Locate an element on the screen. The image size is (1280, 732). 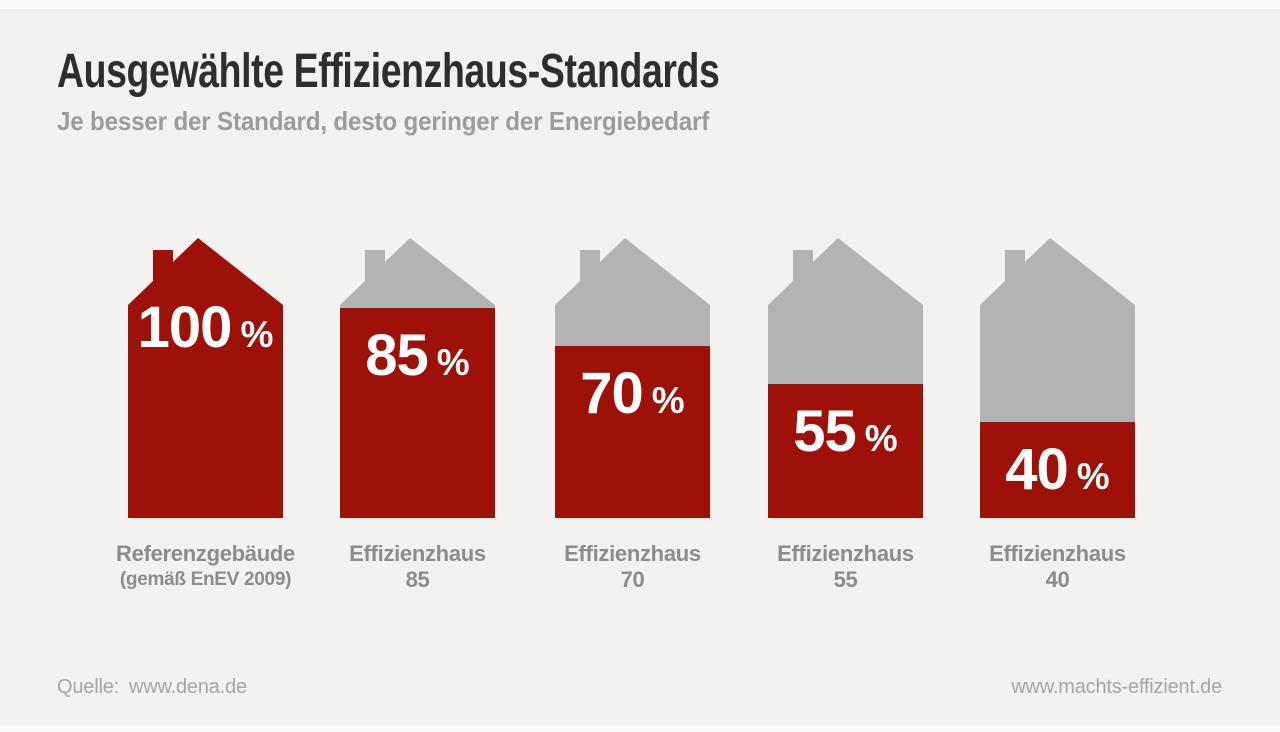
house-referenzgebaeude: 100 % Referenzgebäude (gemäß EnEV 2009) is located at coordinates (205, 414).